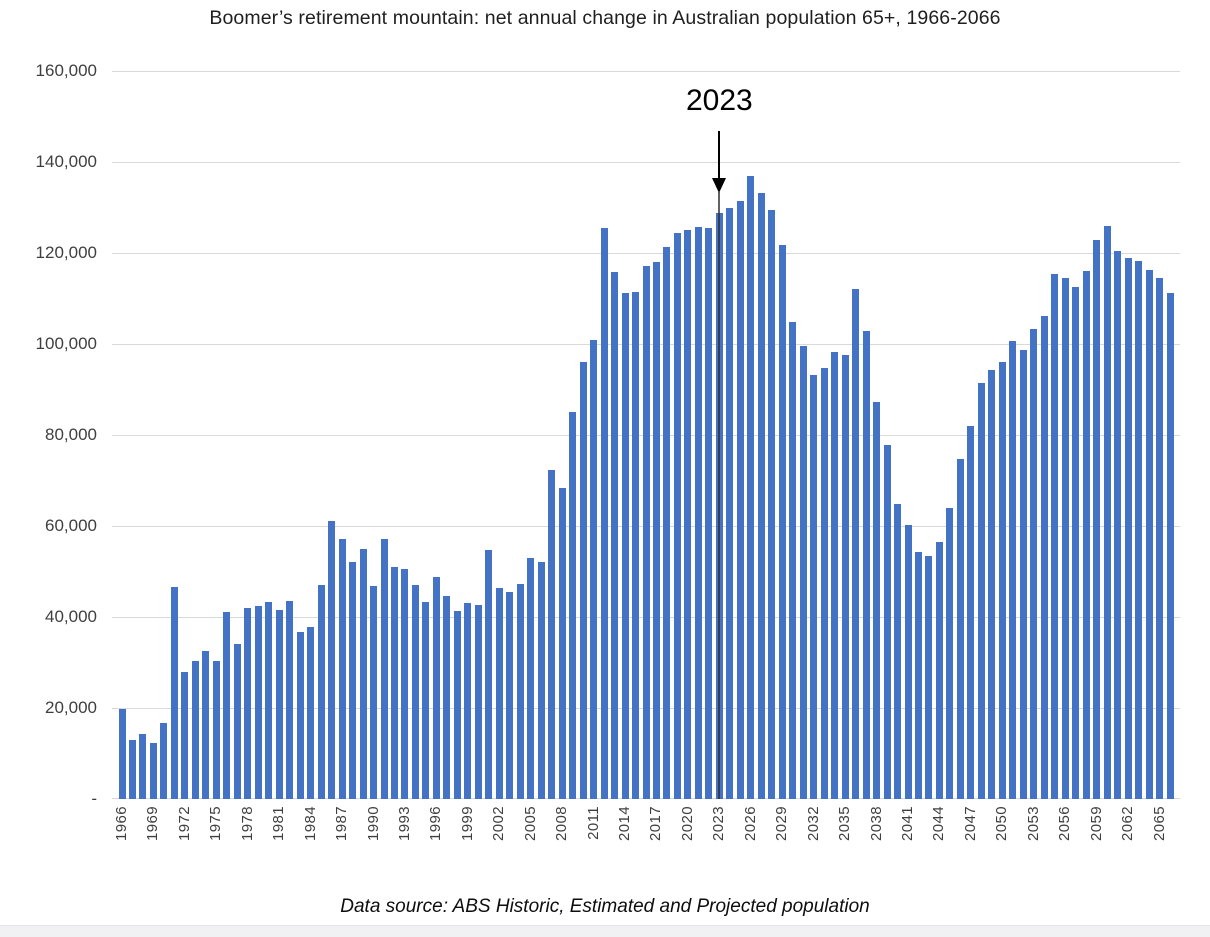 This screenshot has width=1210, height=937. Describe the element at coordinates (66, 343) in the screenshot. I see `y-tick-label-100000: 100,000` at that location.